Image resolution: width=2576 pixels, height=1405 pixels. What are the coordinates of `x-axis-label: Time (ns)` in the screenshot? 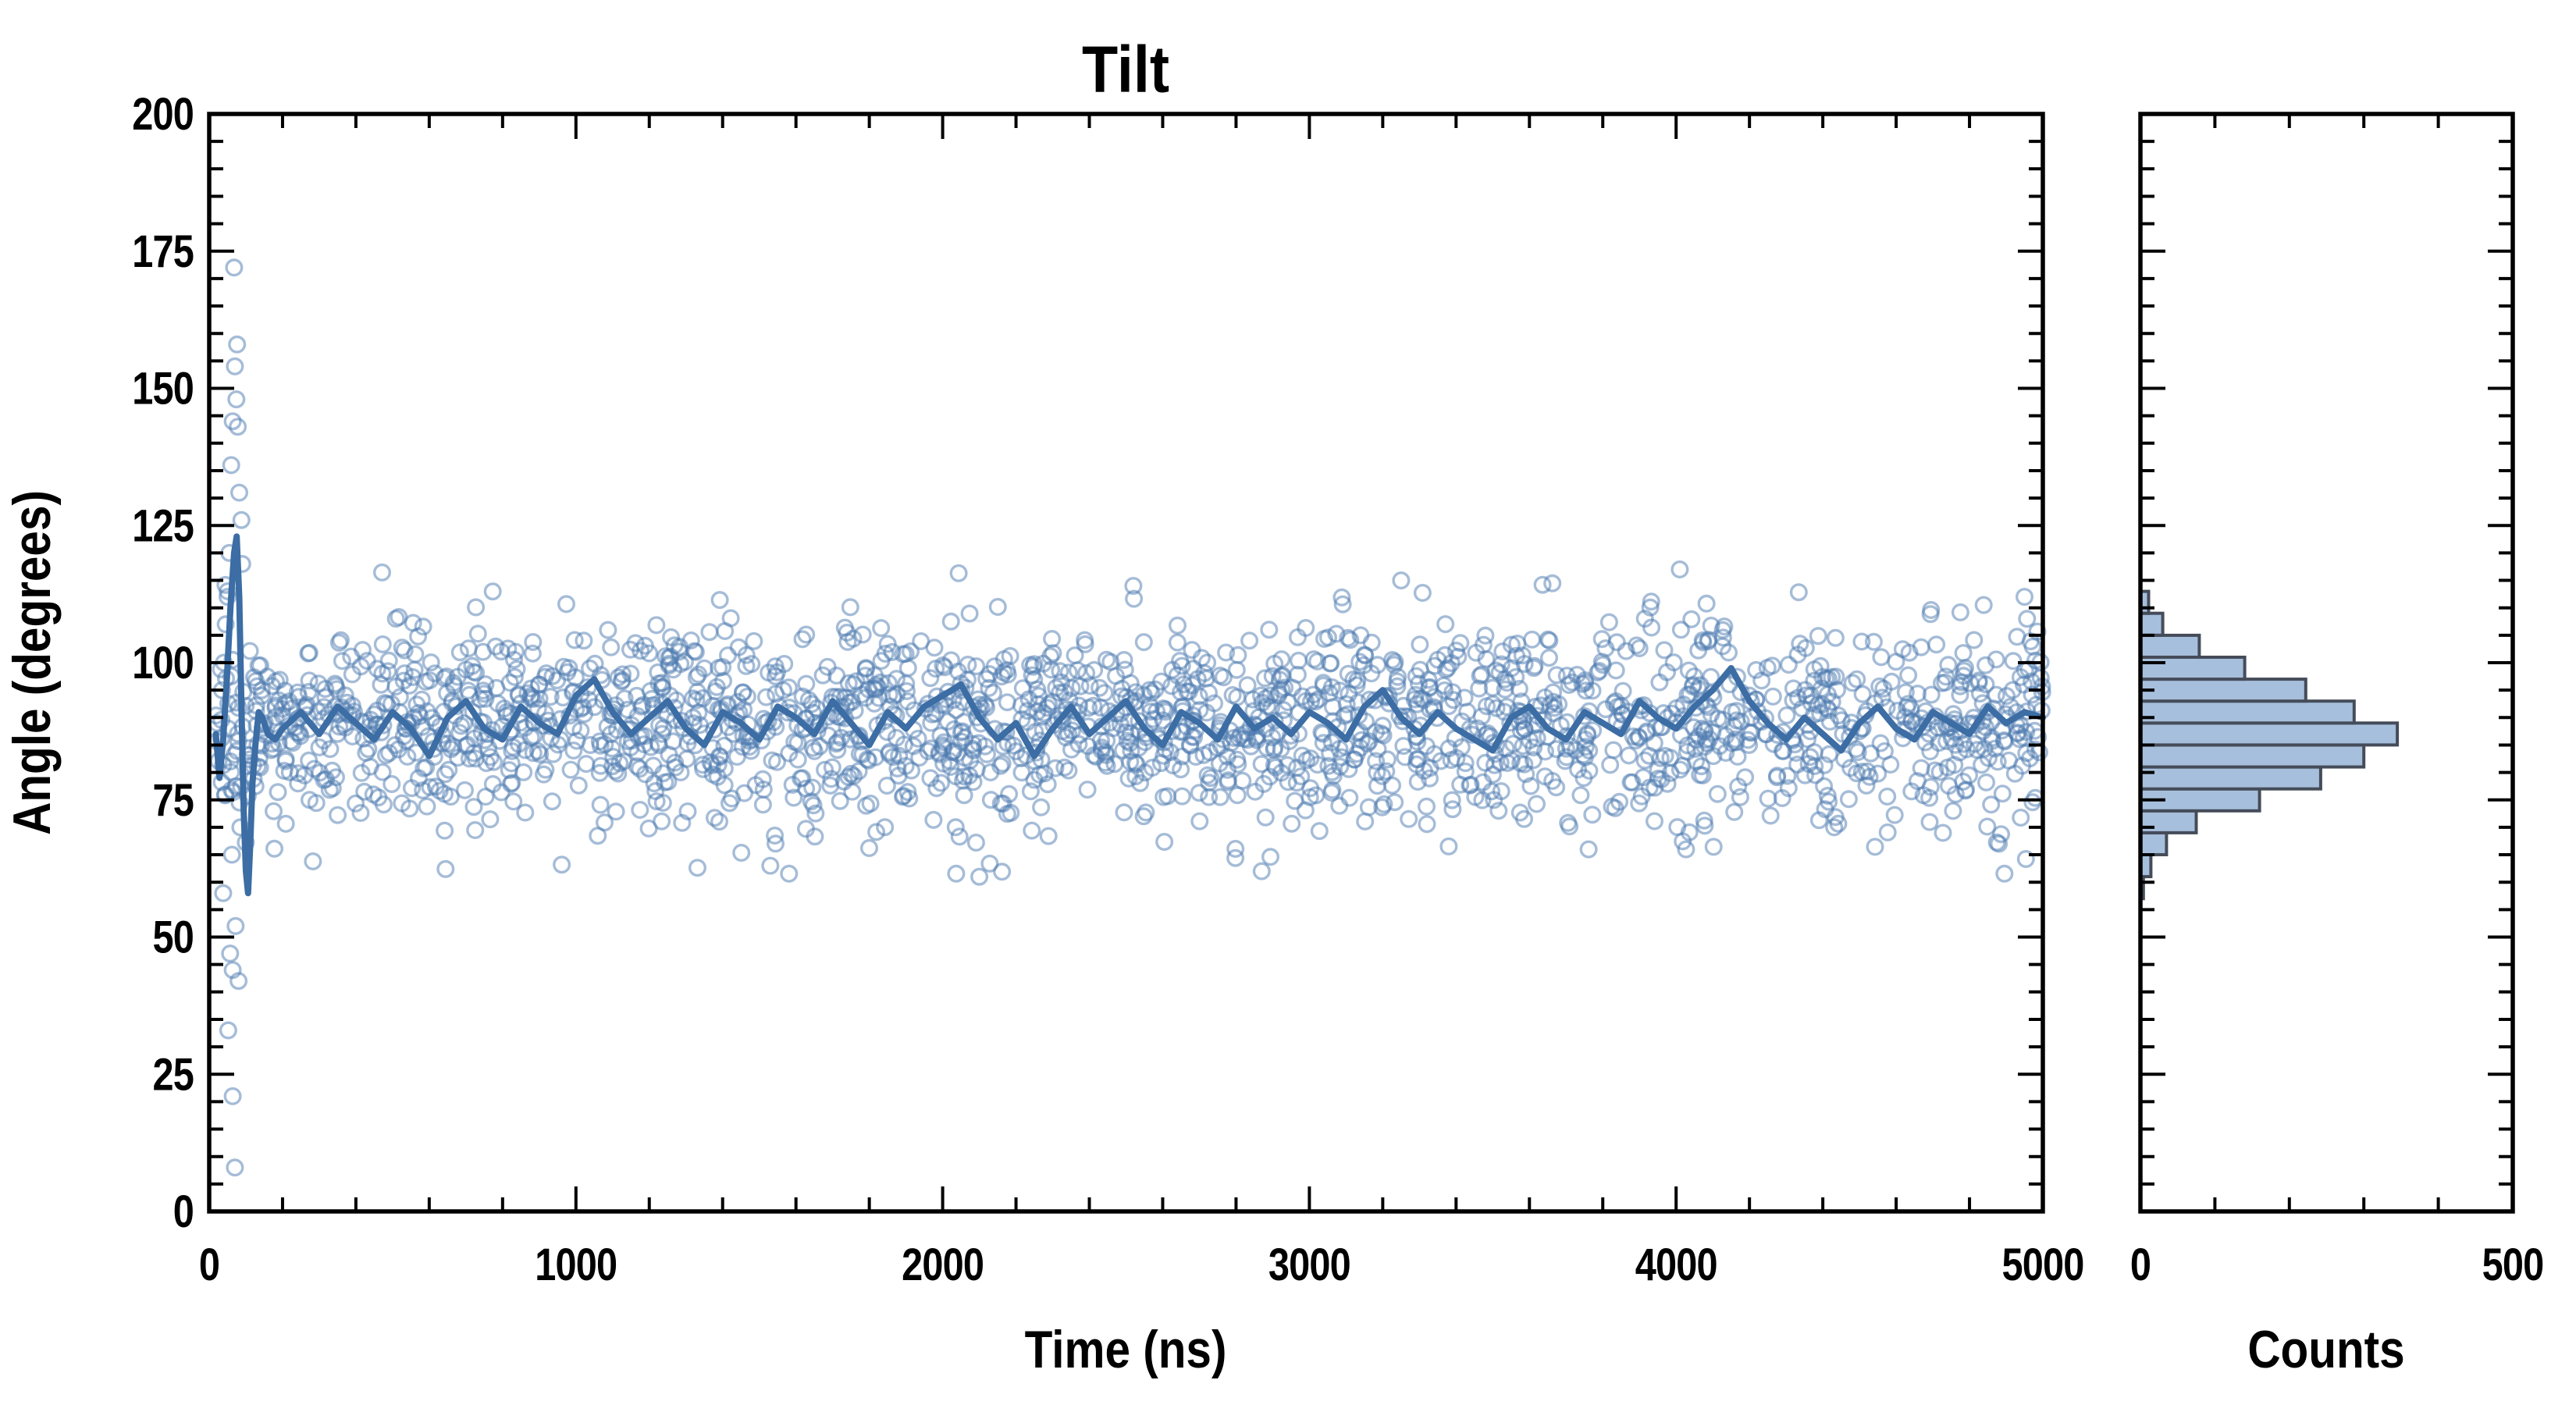 It's located at (1126, 1350).